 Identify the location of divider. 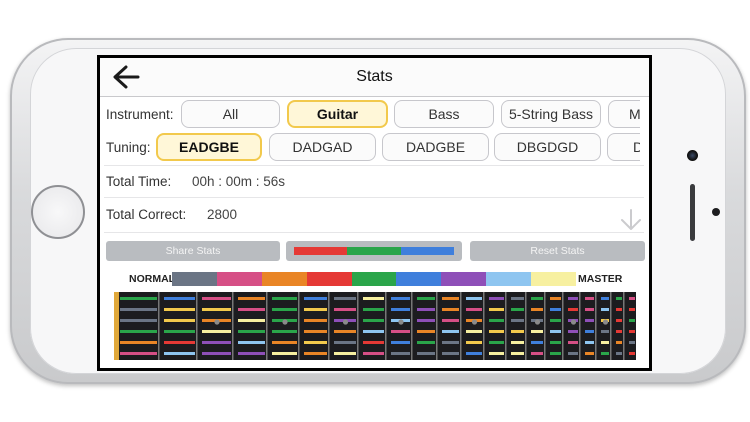
(374, 232).